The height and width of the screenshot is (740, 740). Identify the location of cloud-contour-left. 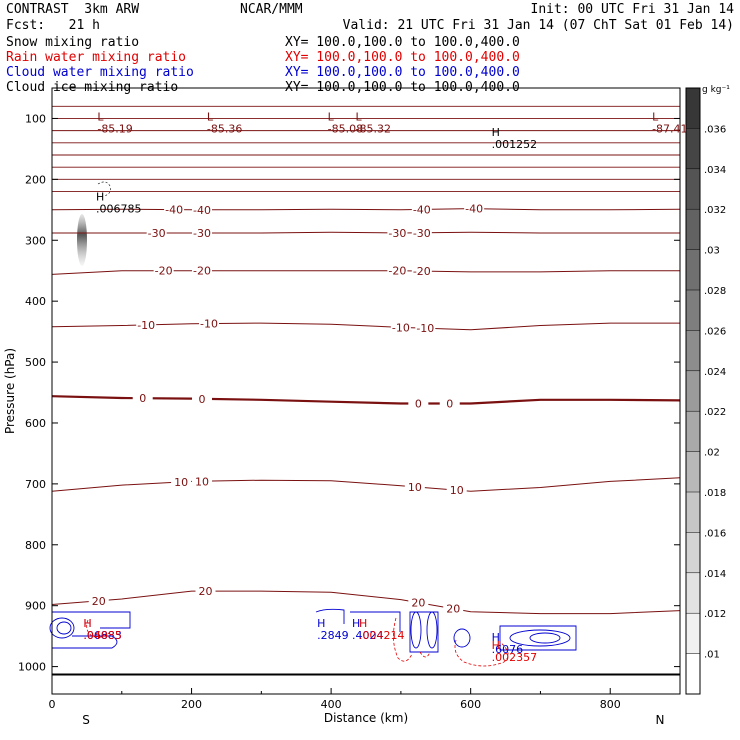
(91, 630).